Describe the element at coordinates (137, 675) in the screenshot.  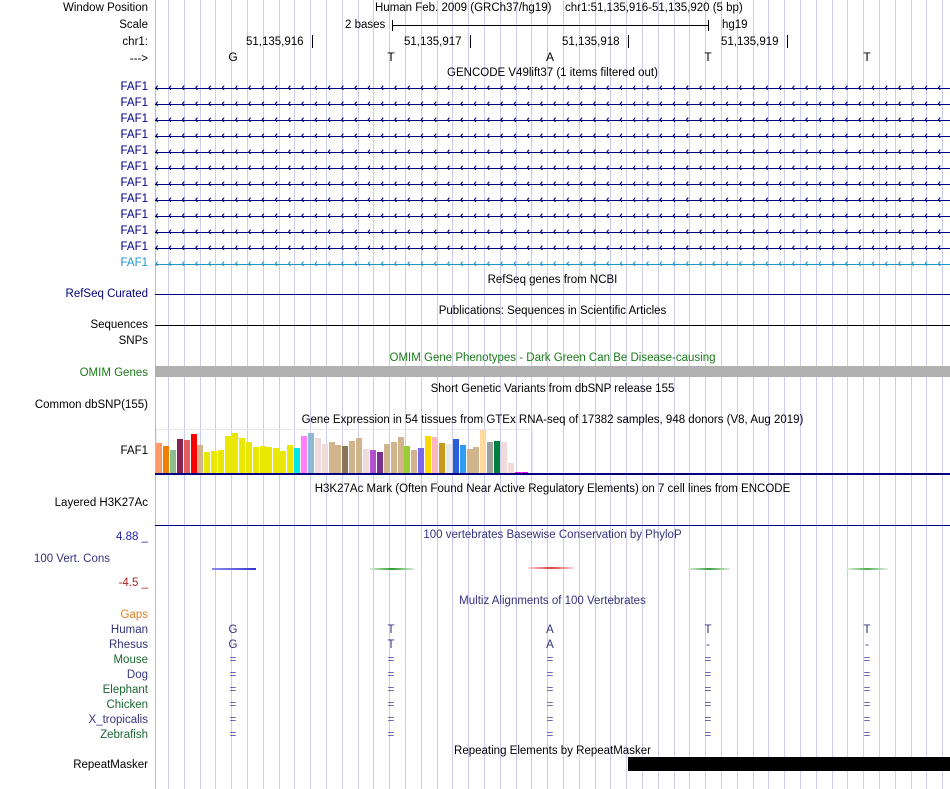
I see `multiz-species-label: Dog` at that location.